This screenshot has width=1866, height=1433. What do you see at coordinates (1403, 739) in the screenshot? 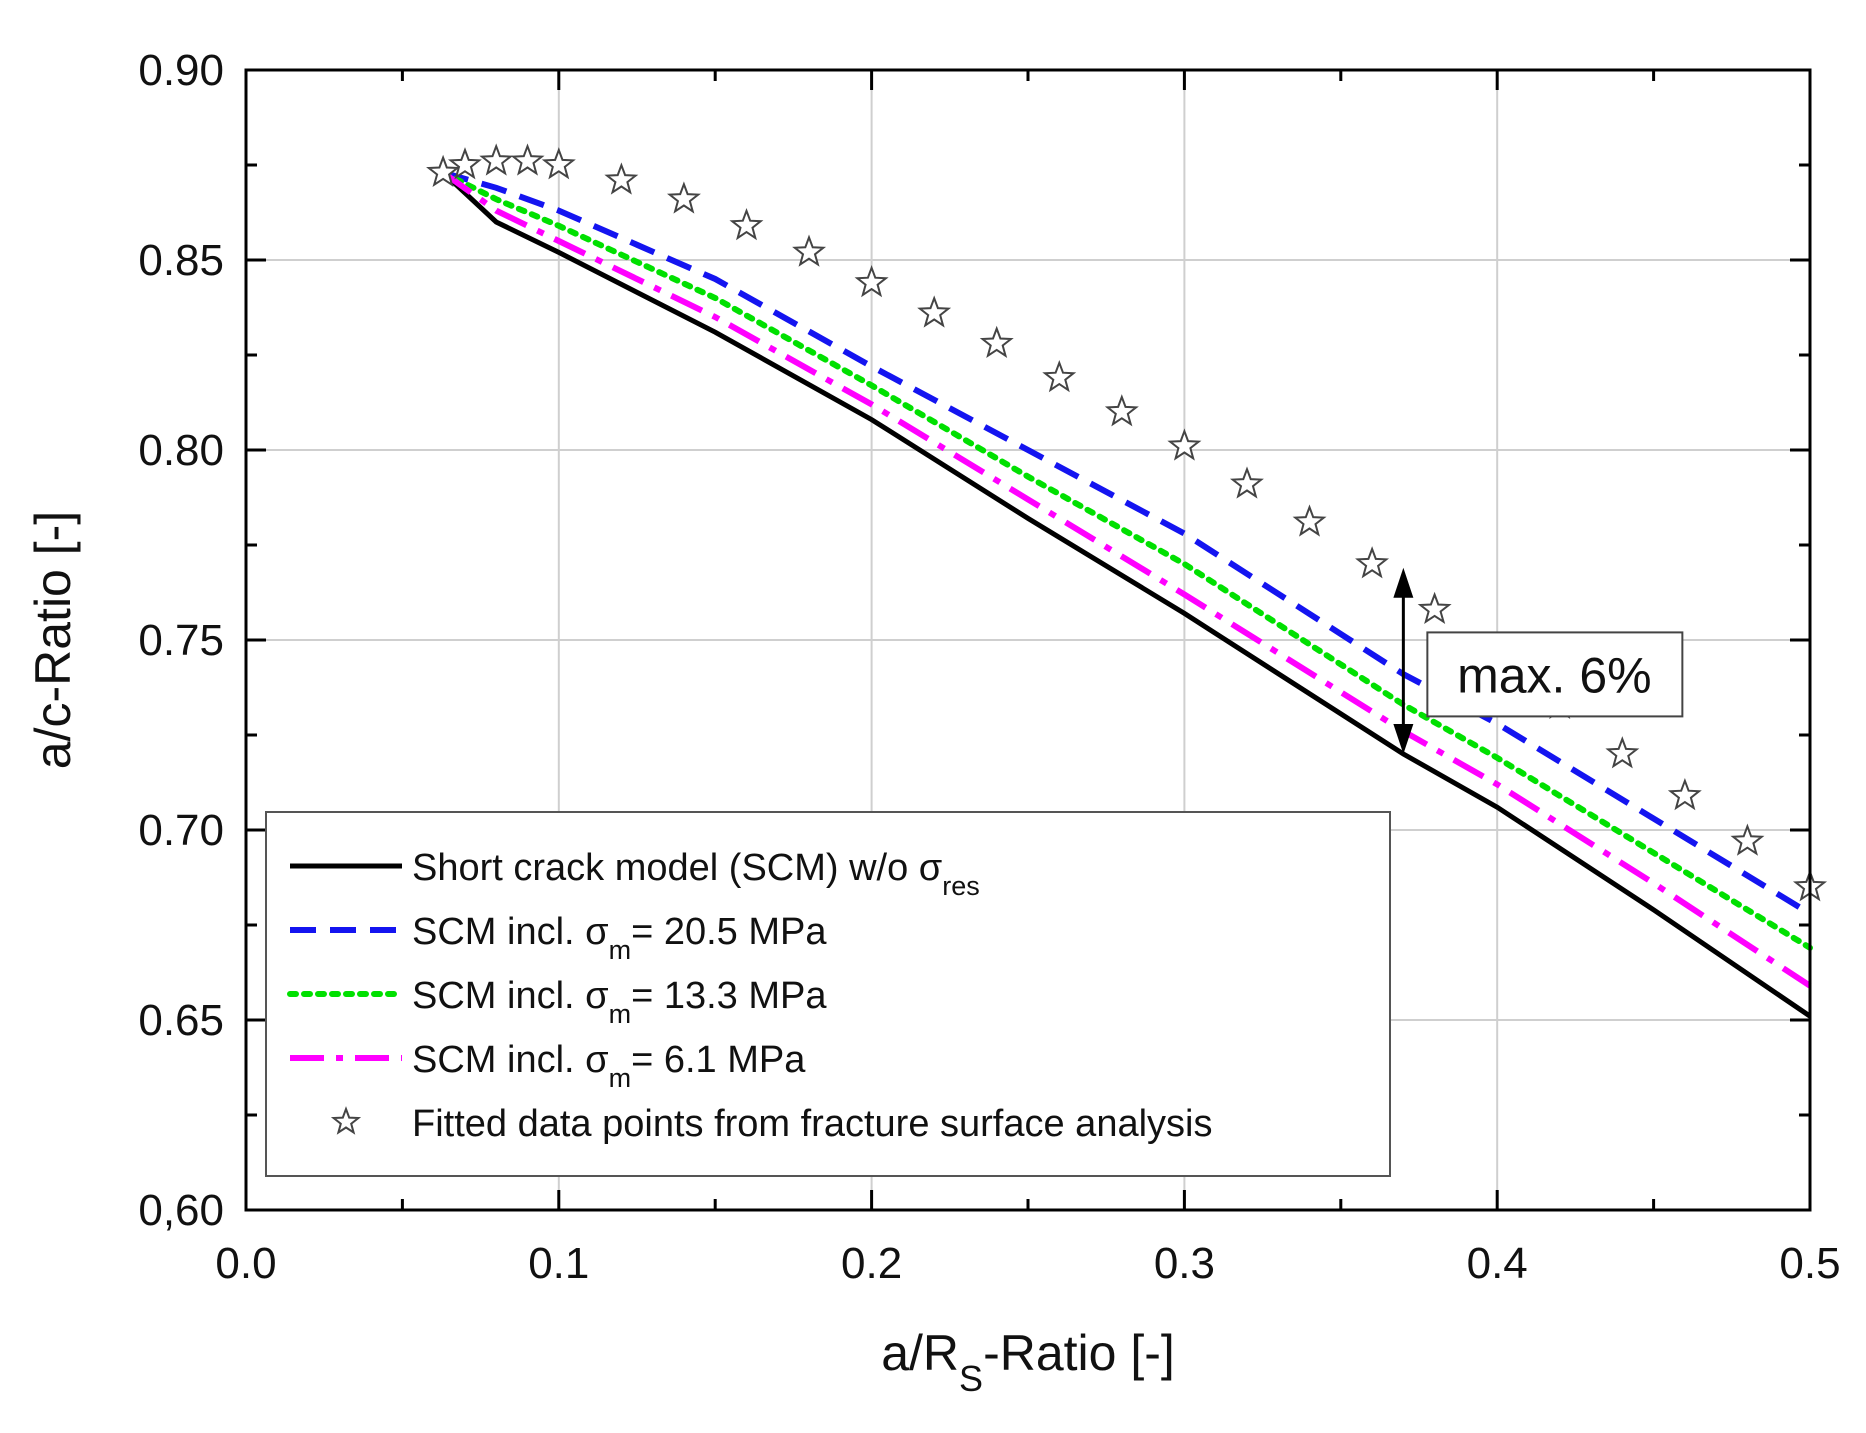
I see `annotation-arrowhead-down` at bounding box center [1403, 739].